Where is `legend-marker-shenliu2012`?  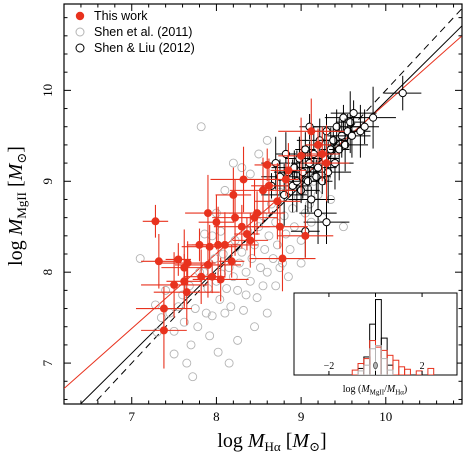 legend-marker-shenliu2012 is located at coordinates (80, 48).